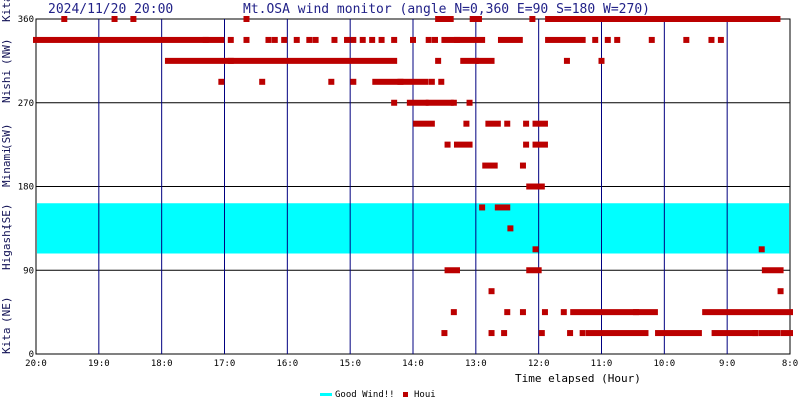  I want to click on y-tick-labels: 0 90 180 270 360, so click(26, 187).